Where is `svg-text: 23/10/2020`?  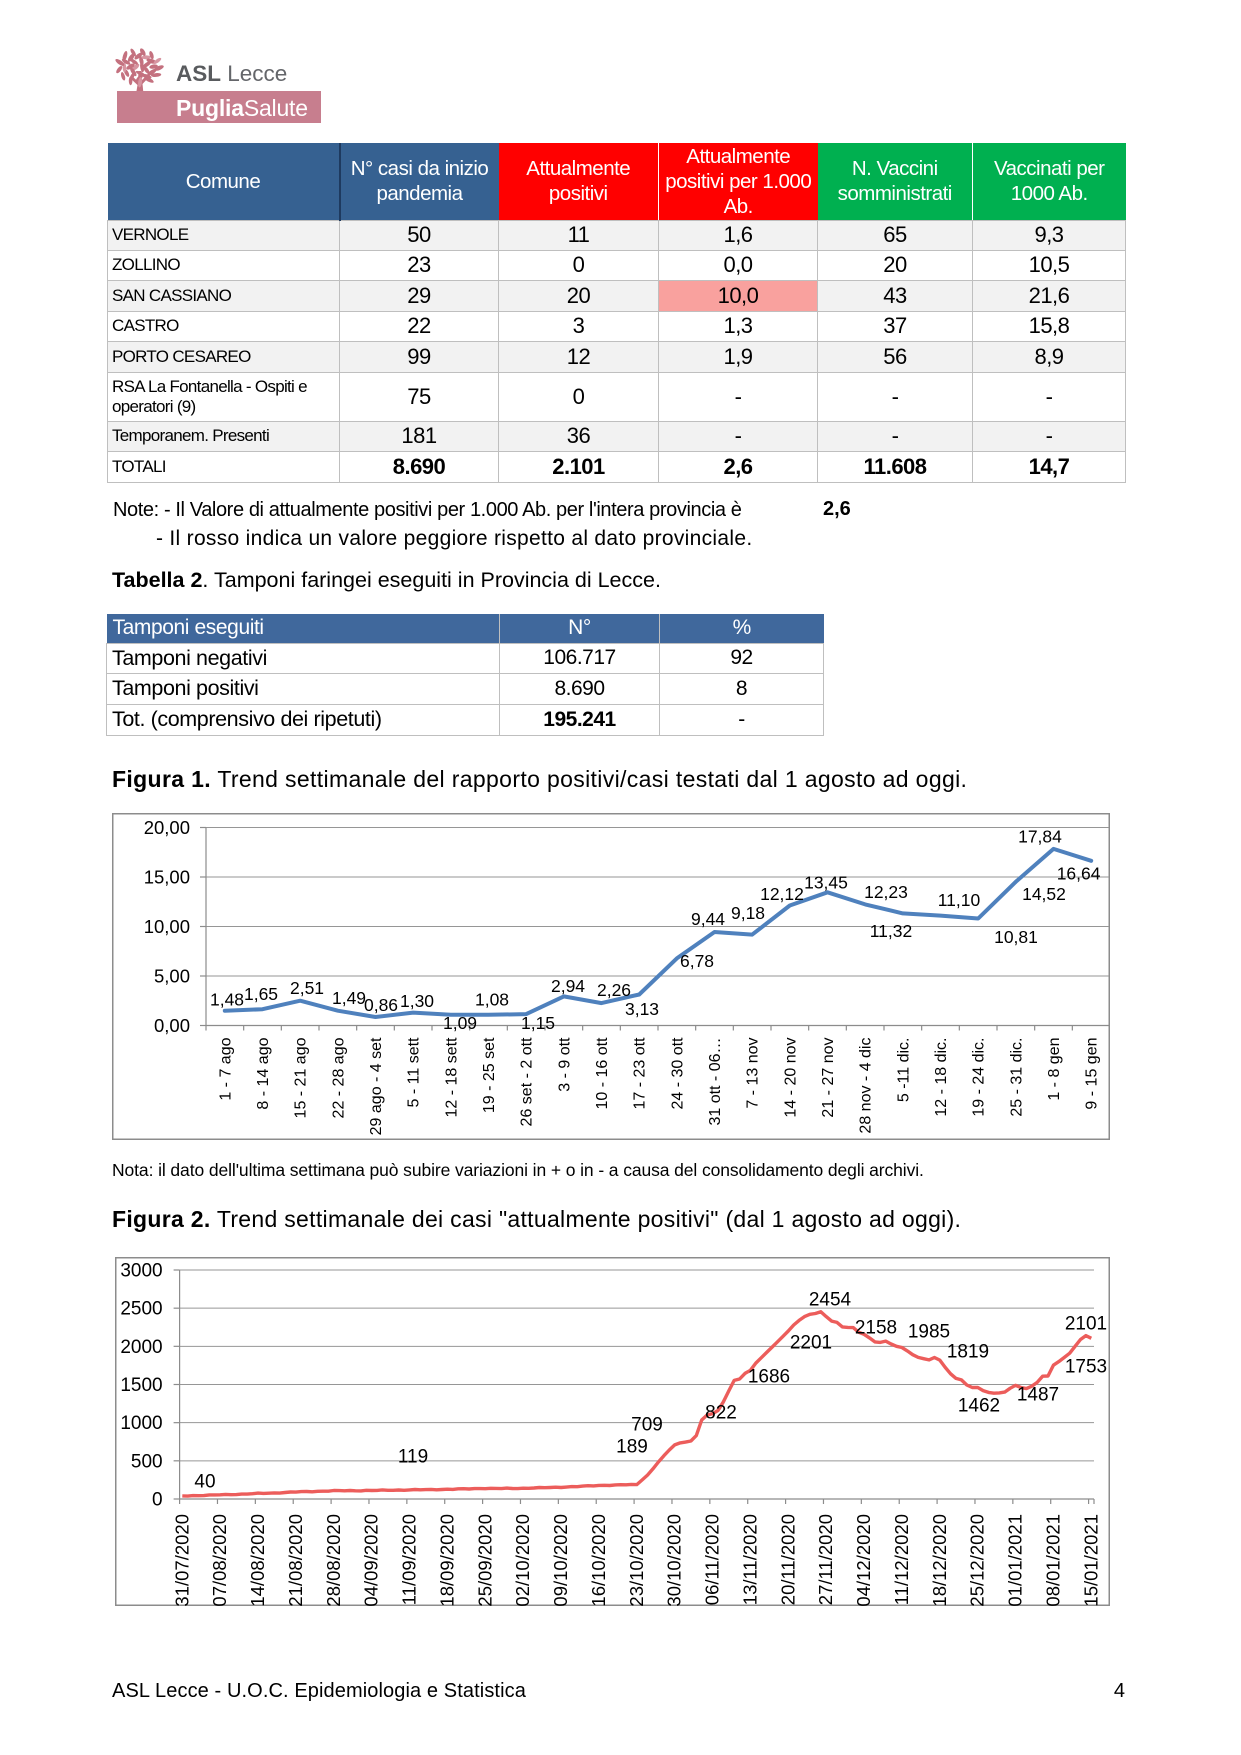 svg-text: 23/10/2020 is located at coordinates (636, 1560).